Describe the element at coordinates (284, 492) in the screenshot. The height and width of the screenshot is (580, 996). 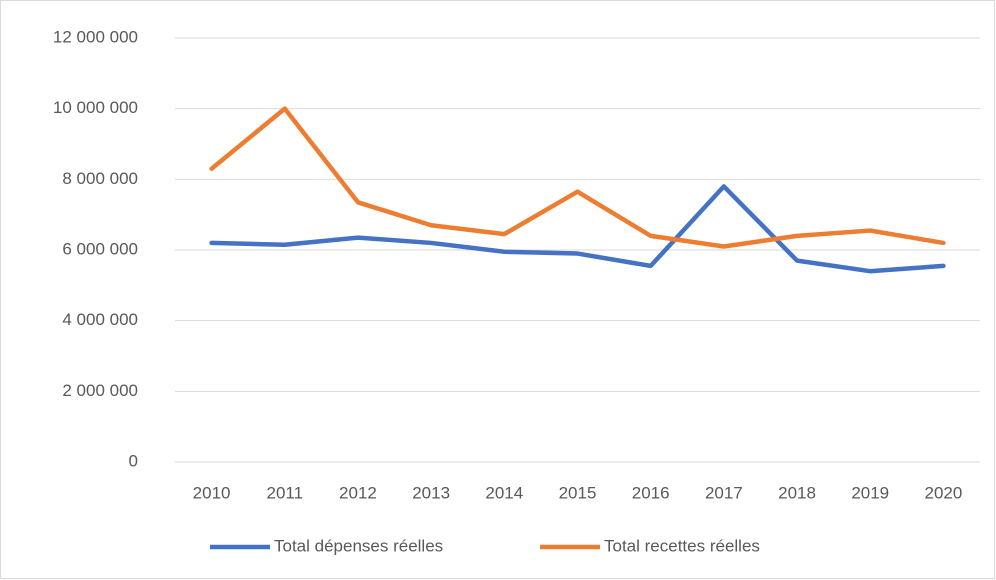
I see `x-tick-label: 2011` at that location.